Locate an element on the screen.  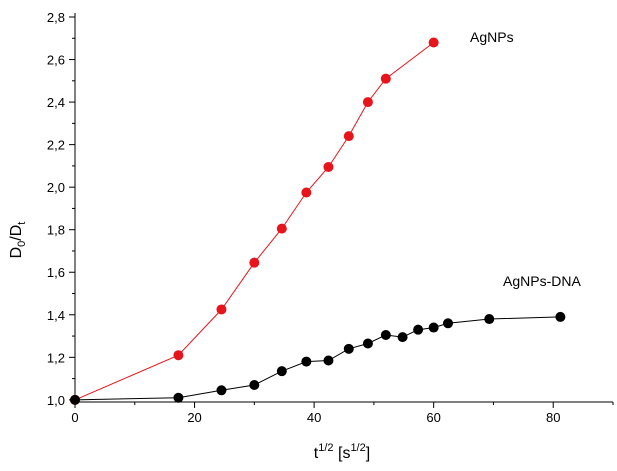
series-label-agnps: AgNPs is located at coordinates (492, 37).